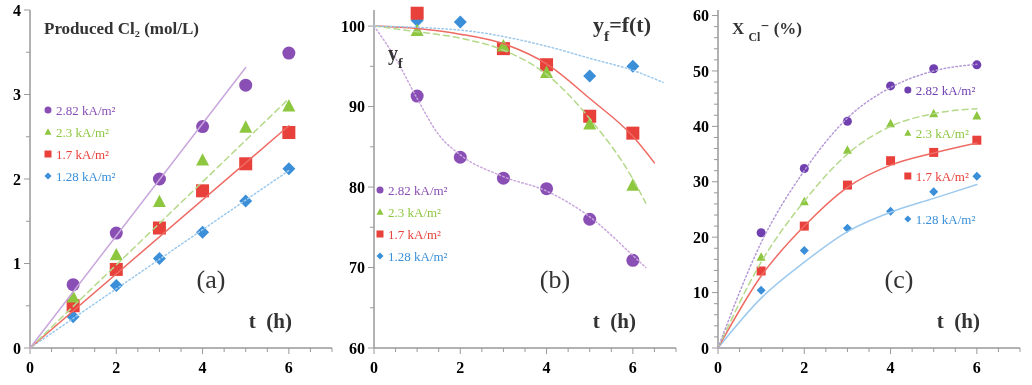 The image size is (1032, 385). What do you see at coordinates (701, 71) in the screenshot?
I see `y-tick-label: 50` at bounding box center [701, 71].